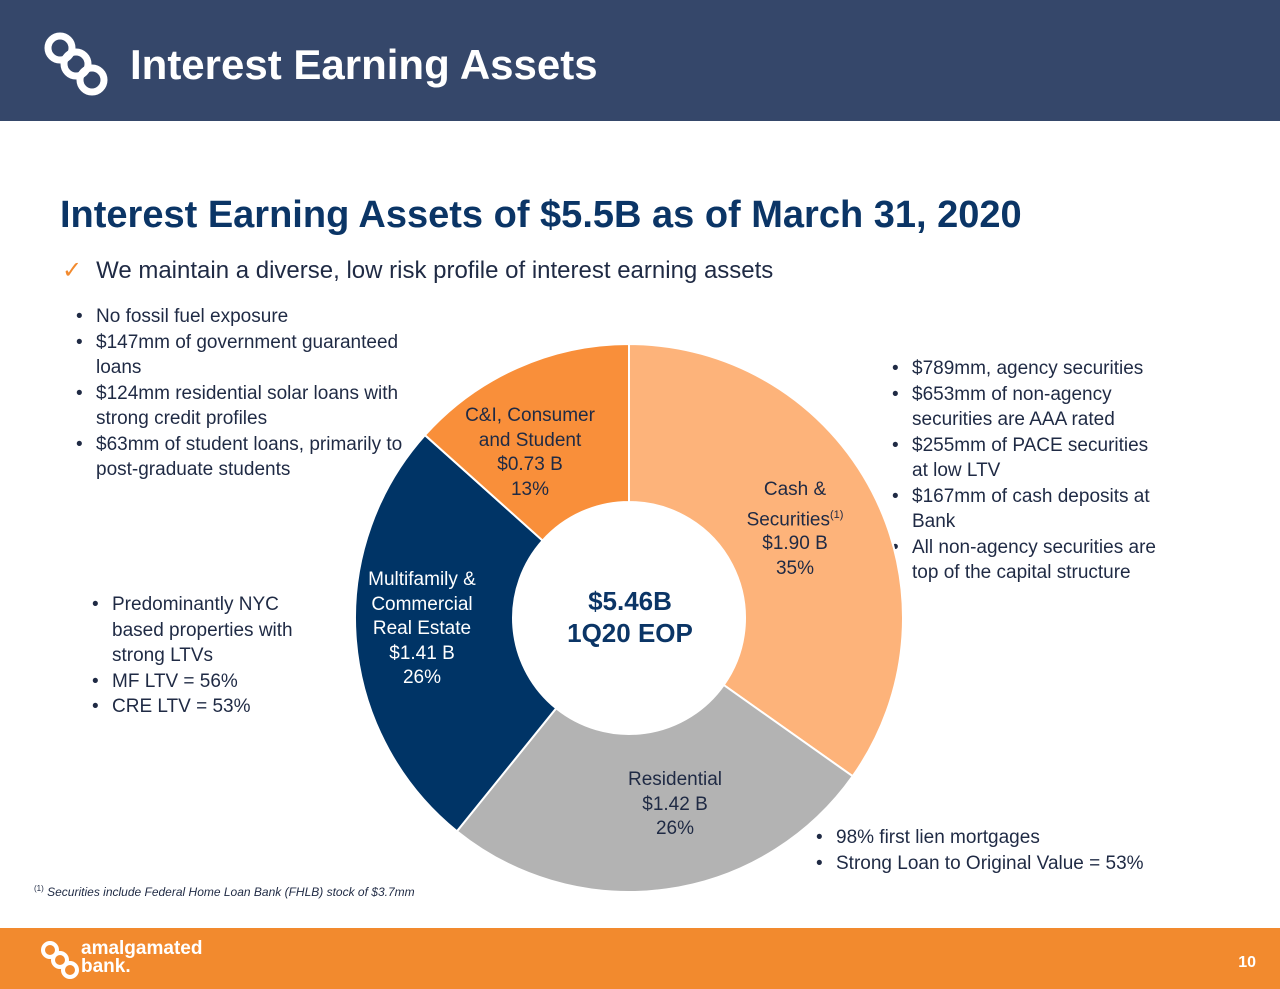 The width and height of the screenshot is (1280, 989). I want to click on slice-label-residential: Residential $1.42 B 26%, so click(675, 805).